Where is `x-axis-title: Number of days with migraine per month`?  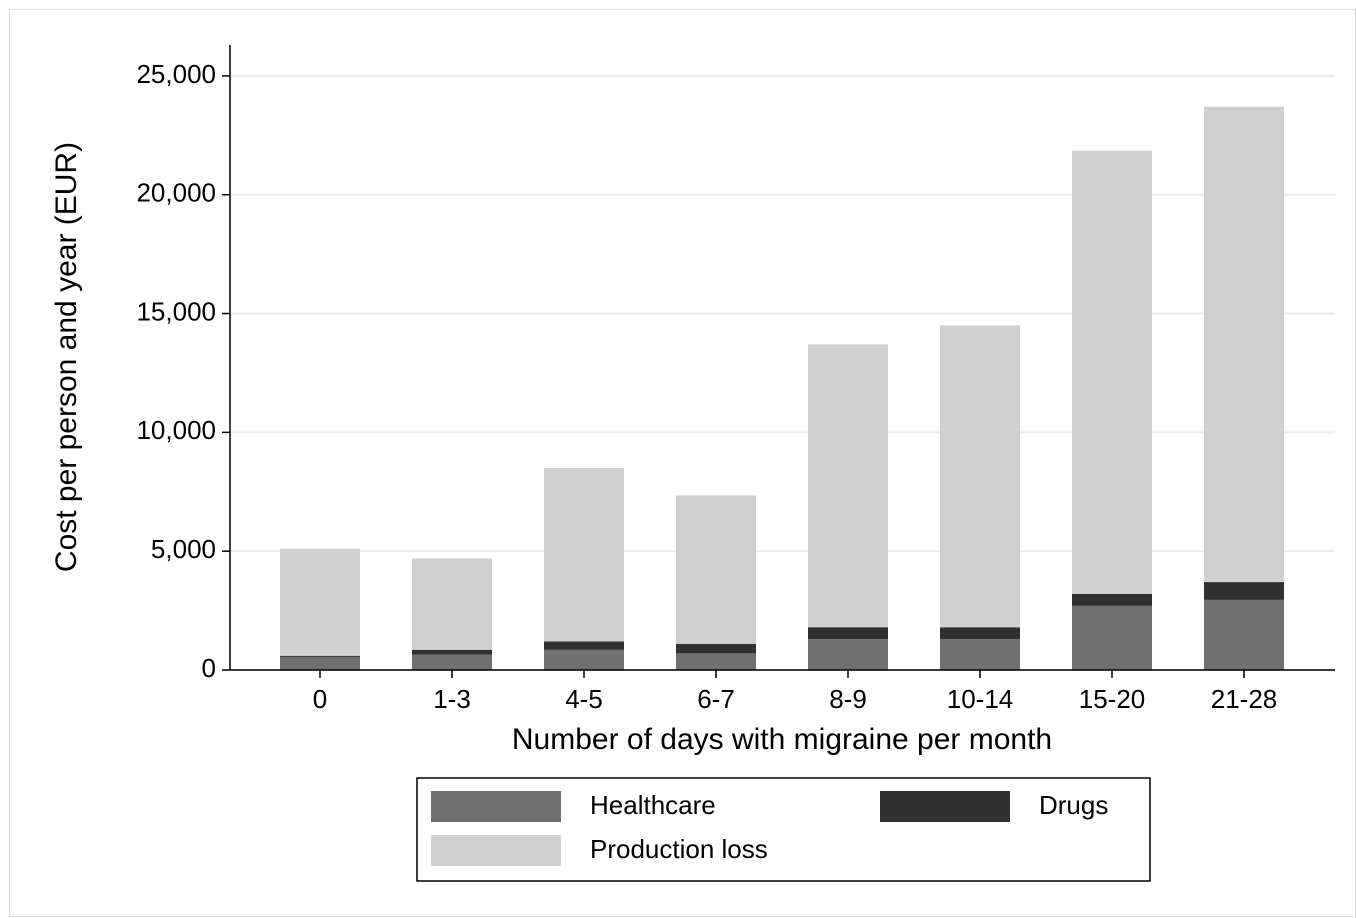 x-axis-title: Number of days with migraine per month is located at coordinates (782, 739).